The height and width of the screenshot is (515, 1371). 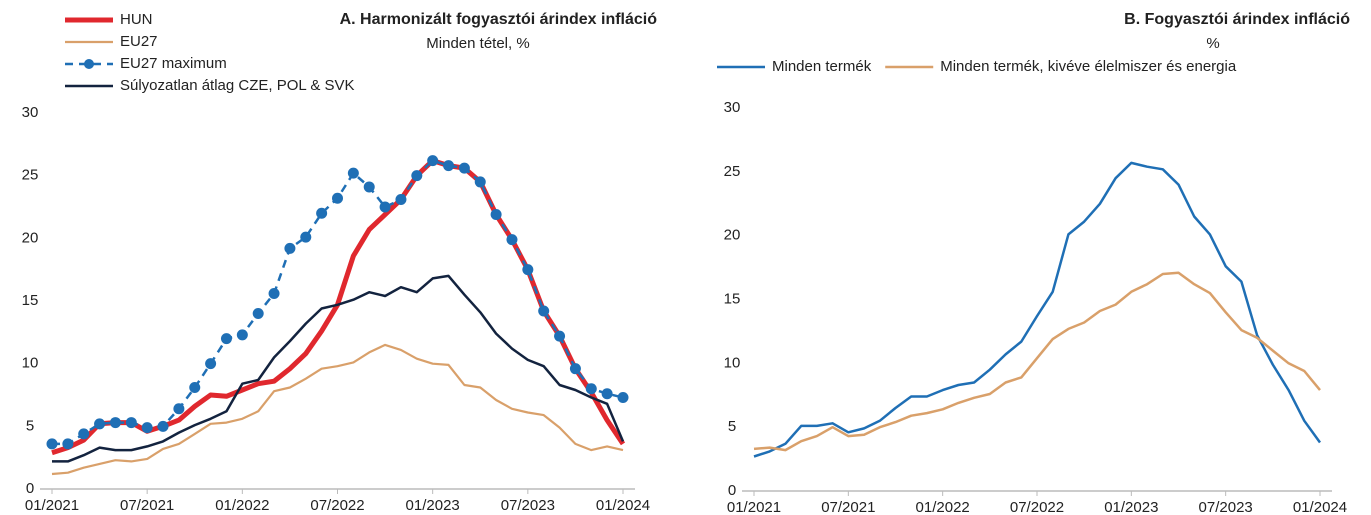 What do you see at coordinates (173, 63) in the screenshot?
I see `legend-label: EU27 maximum` at bounding box center [173, 63].